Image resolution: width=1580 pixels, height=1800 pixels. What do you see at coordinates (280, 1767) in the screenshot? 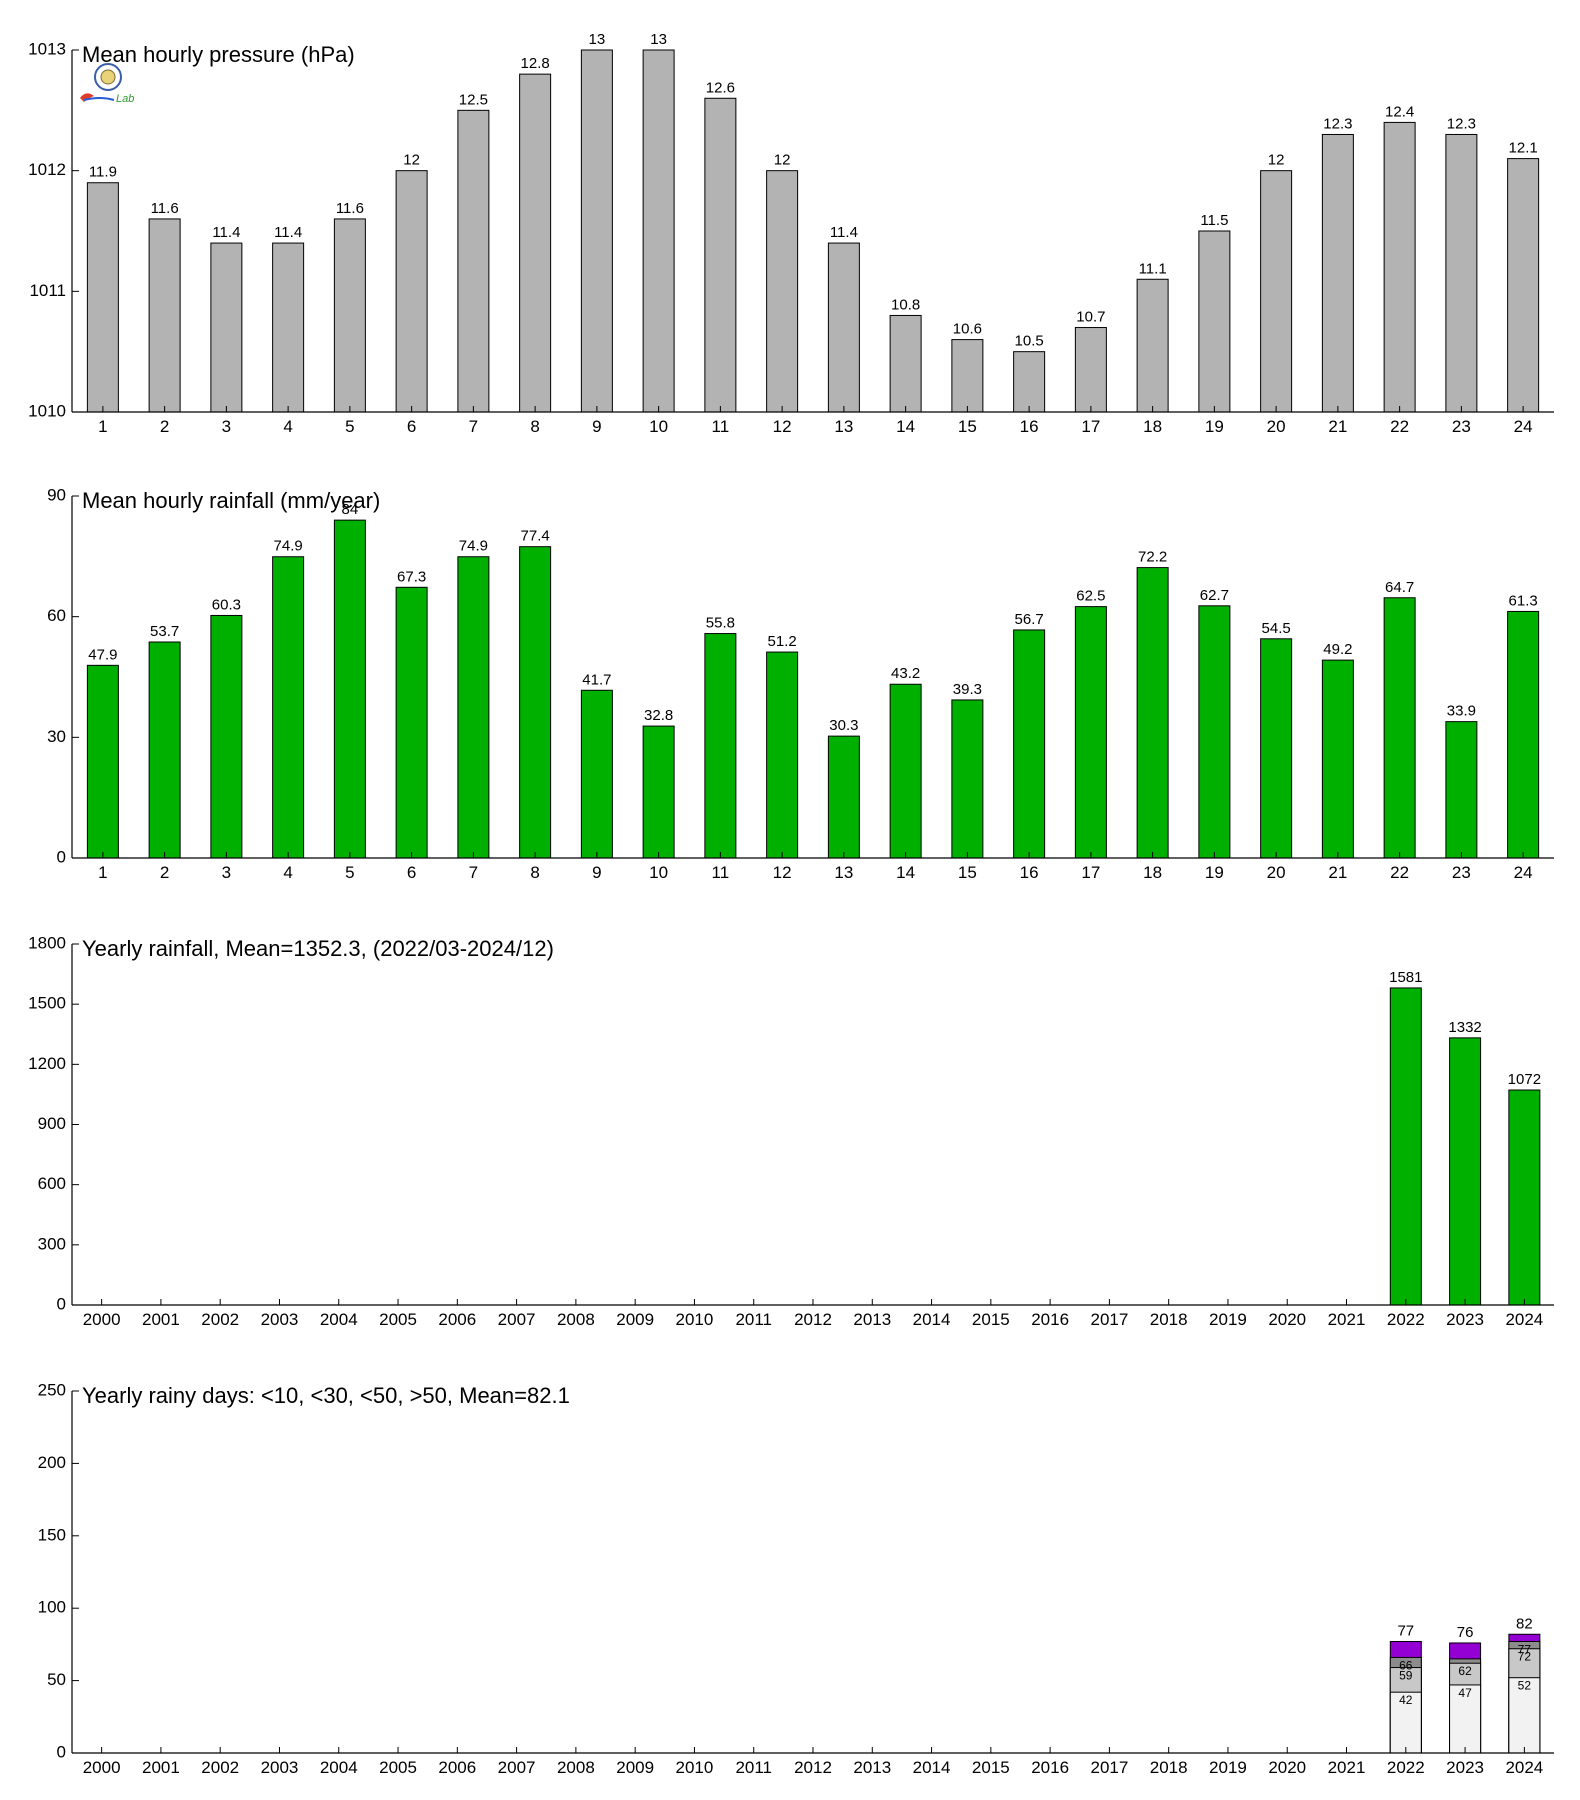
I see `x-tick-label: 2003` at bounding box center [280, 1767].